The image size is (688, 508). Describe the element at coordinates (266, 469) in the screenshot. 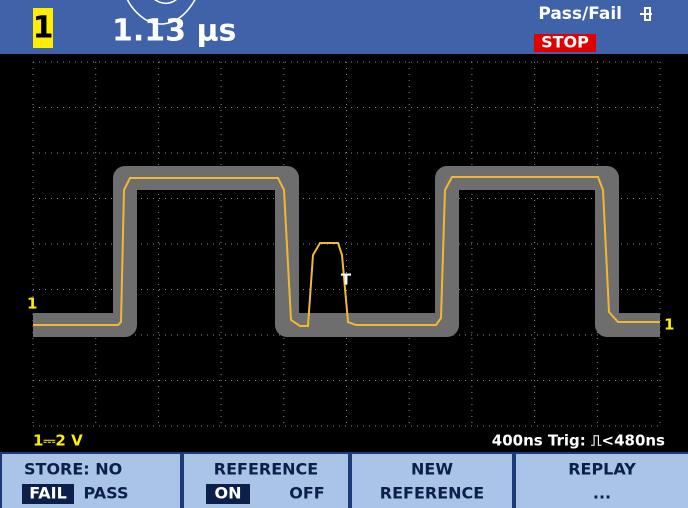

I see `softkey-top: REFERENCE` at that location.